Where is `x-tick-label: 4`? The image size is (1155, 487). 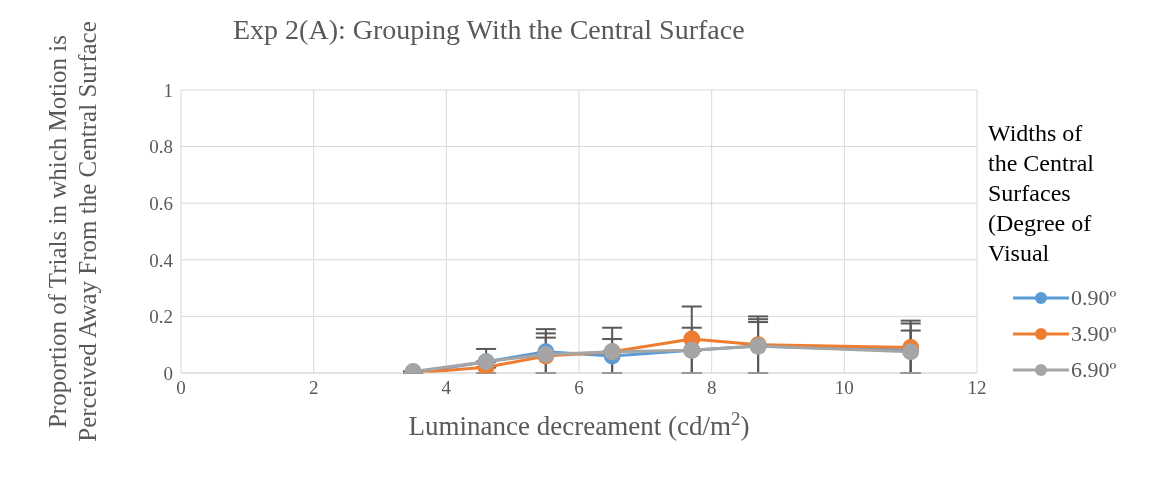 x-tick-label: 4 is located at coordinates (446, 388).